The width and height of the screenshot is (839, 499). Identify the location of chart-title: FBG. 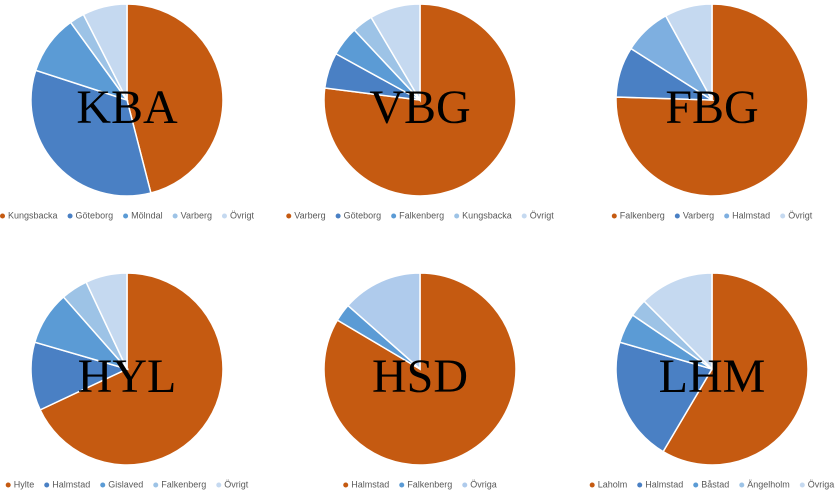
(711, 107).